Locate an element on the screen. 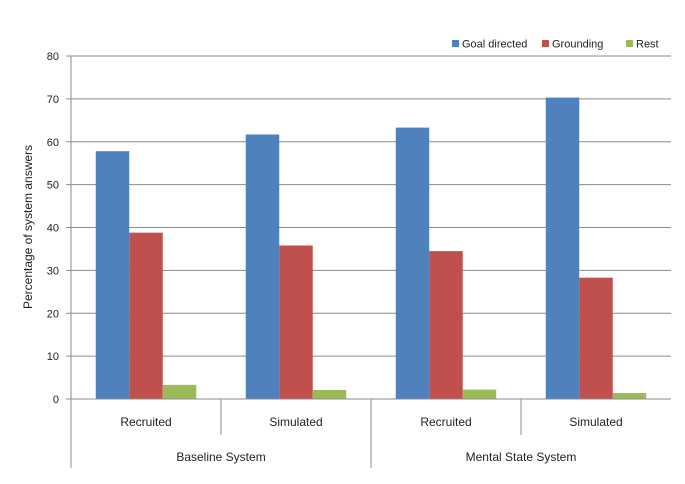  y-tick-label: 50 is located at coordinates (53, 186).